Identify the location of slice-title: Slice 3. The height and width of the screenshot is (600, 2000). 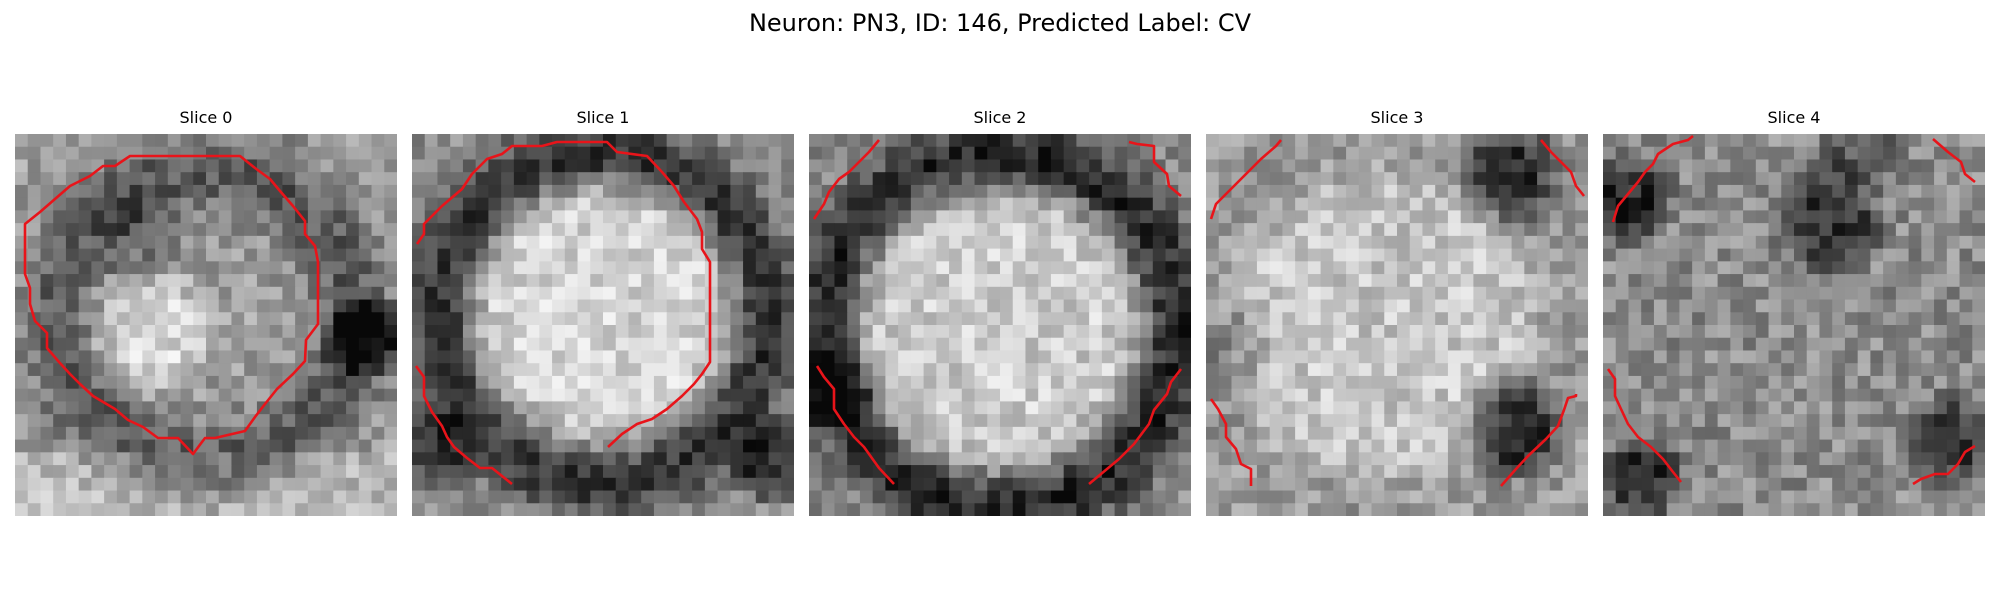
(1397, 117).